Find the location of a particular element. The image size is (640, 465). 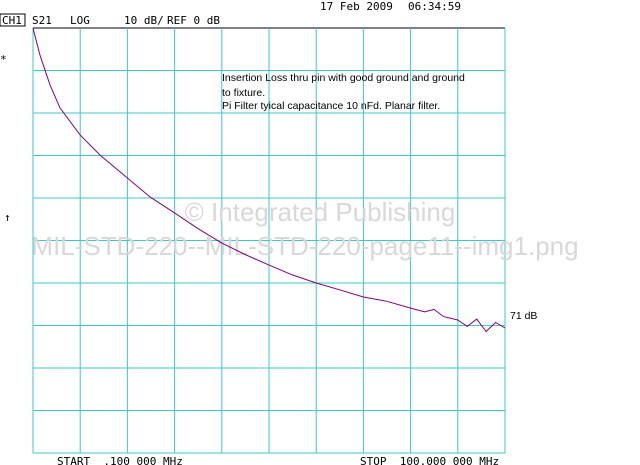

stop-label: STOP 100.000 000 MHz is located at coordinates (429, 460).